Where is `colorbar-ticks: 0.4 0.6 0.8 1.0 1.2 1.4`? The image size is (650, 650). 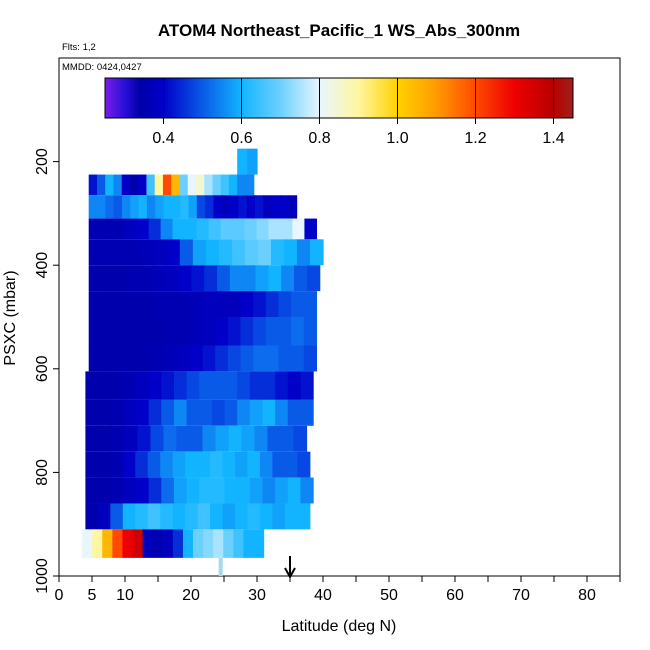
colorbar-ticks: 0.4 0.6 0.8 1.0 1.2 1.4 is located at coordinates (358, 112).